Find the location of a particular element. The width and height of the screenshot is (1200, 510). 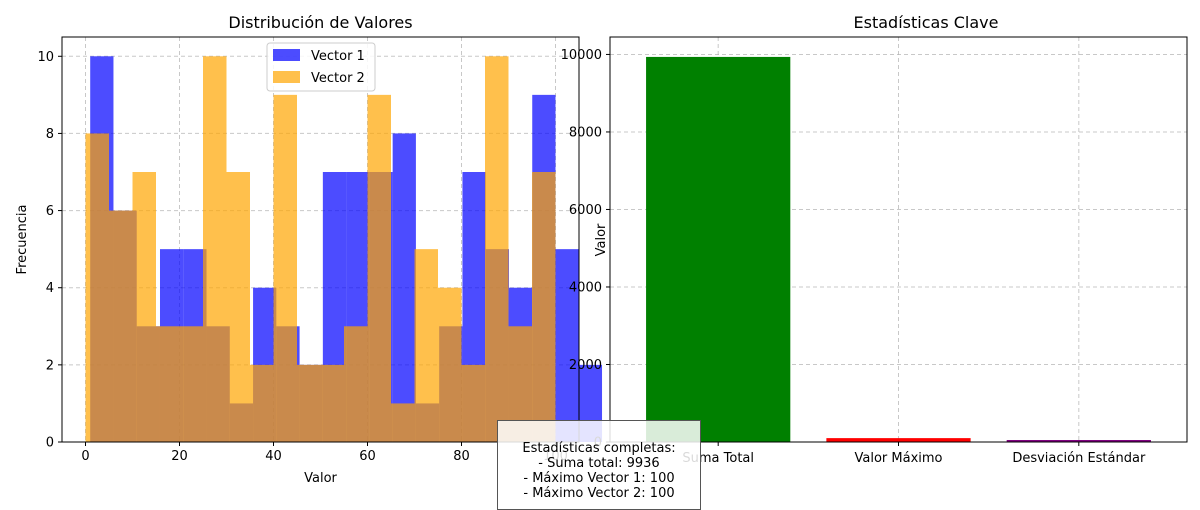

stats-xtick-label: Valor Máximo is located at coordinates (899, 458).